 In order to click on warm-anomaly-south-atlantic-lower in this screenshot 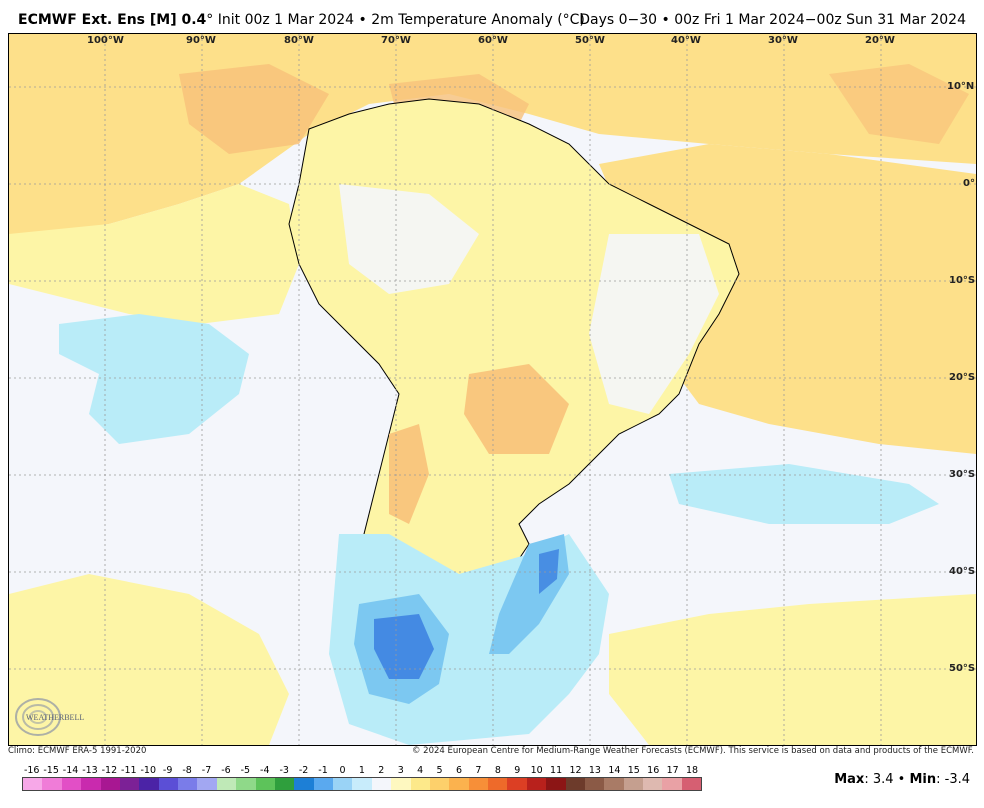, I will do `click(792, 669)`.